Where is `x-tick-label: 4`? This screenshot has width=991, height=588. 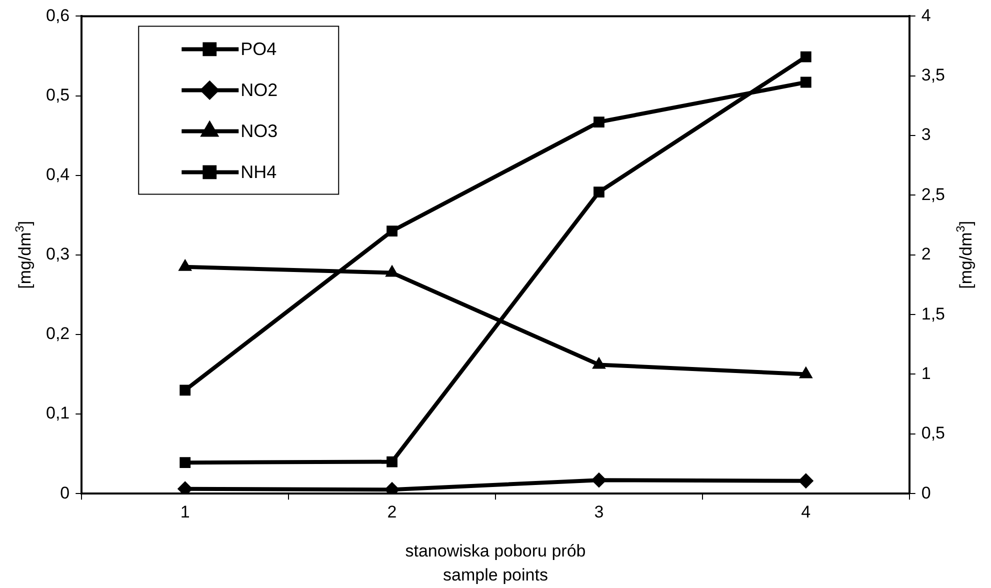
x-tick-label: 4 is located at coordinates (806, 512).